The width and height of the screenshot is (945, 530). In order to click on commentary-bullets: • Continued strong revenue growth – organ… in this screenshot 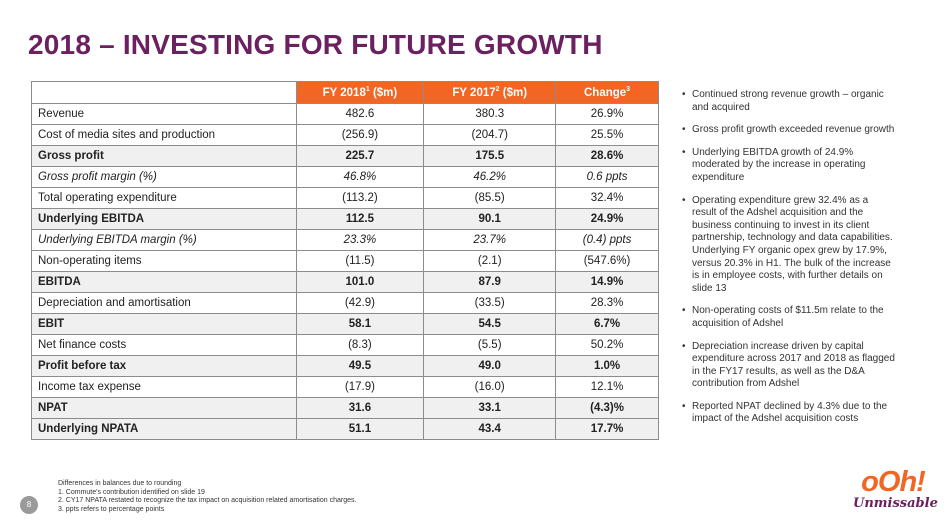, I will do `click(787, 262)`.